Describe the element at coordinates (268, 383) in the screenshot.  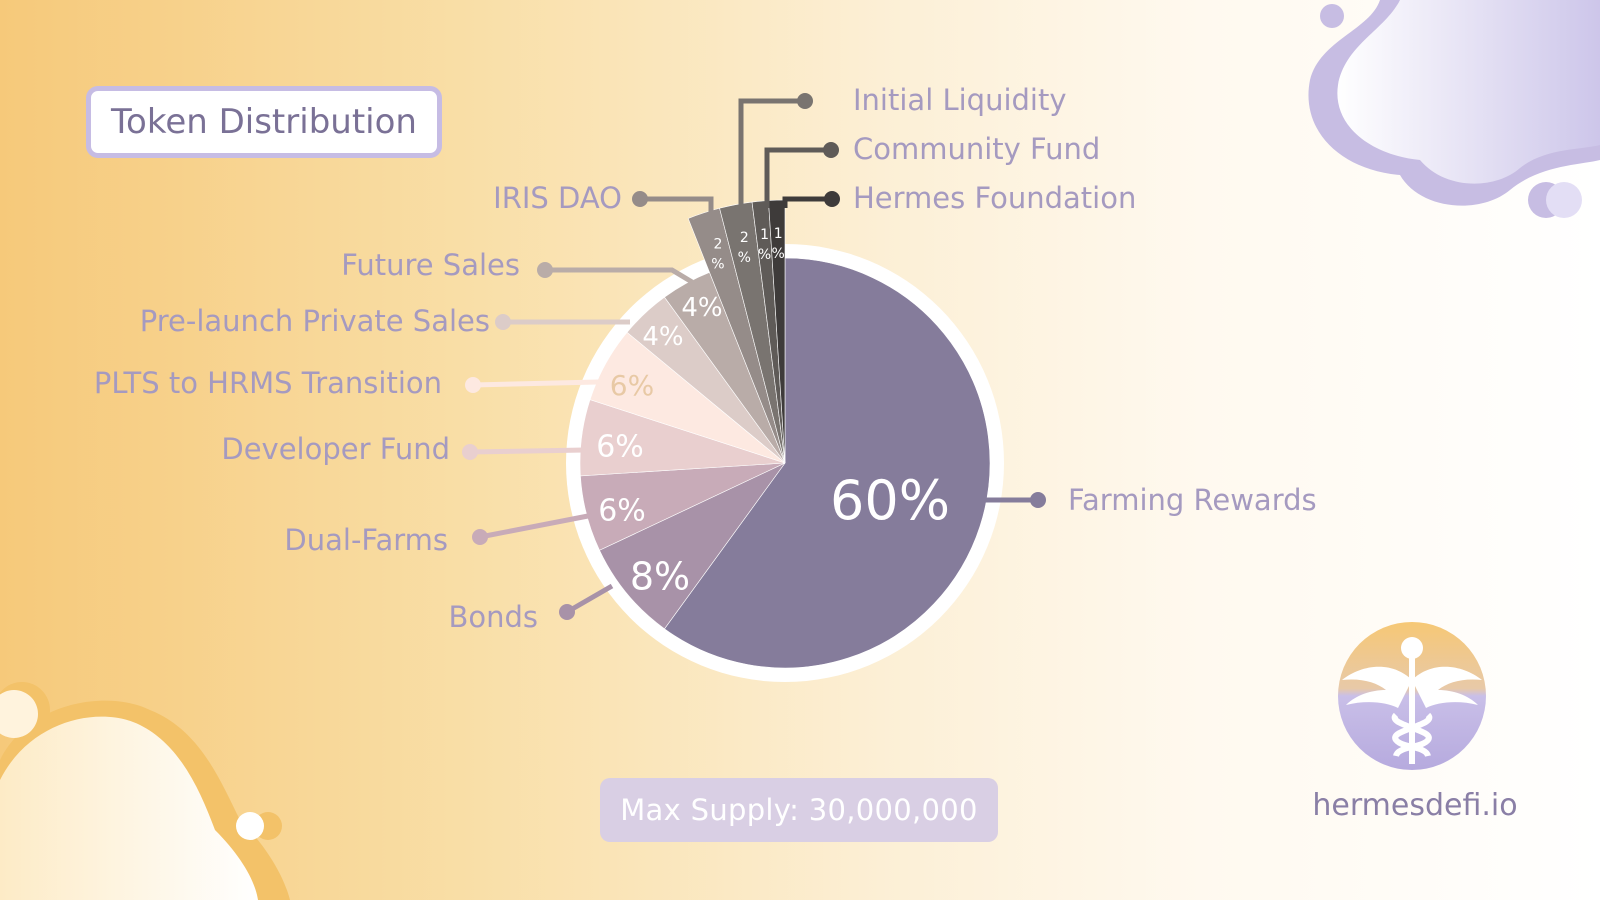
I see `slice-label: PLTS to HRMS Transition` at that location.